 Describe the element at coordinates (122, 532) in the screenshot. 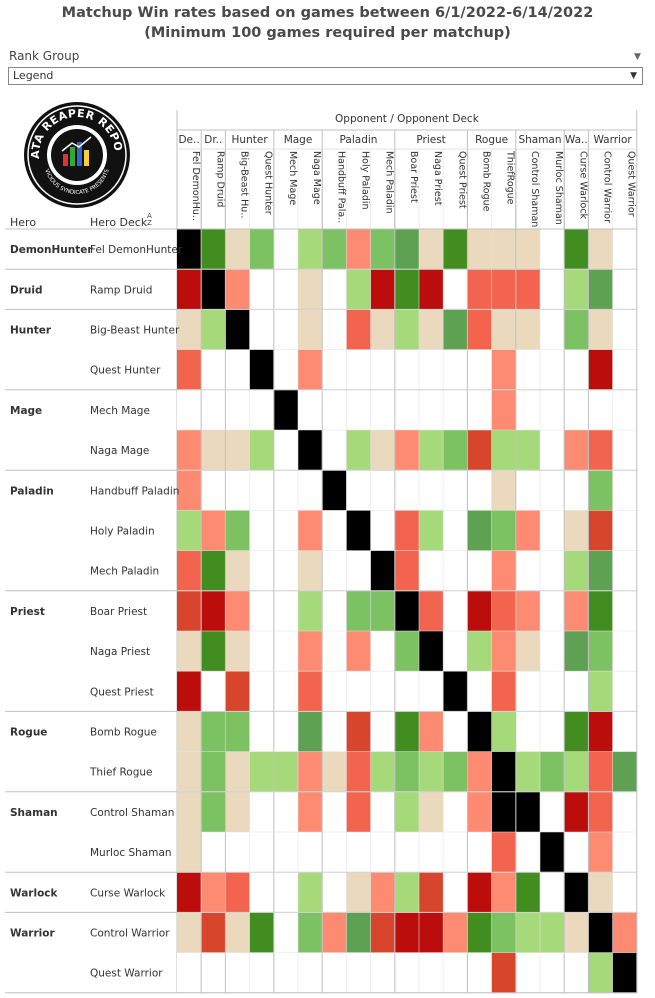

I see `hero-deck-label: Holy Paladin` at that location.